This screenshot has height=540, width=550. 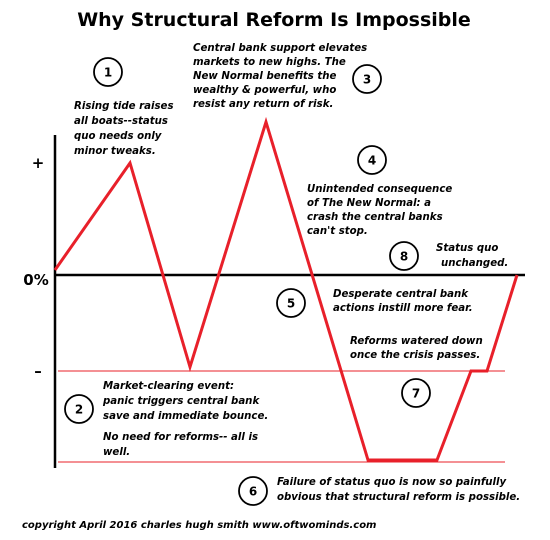 I want to click on badge-3-circle, so click(x=367, y=79).